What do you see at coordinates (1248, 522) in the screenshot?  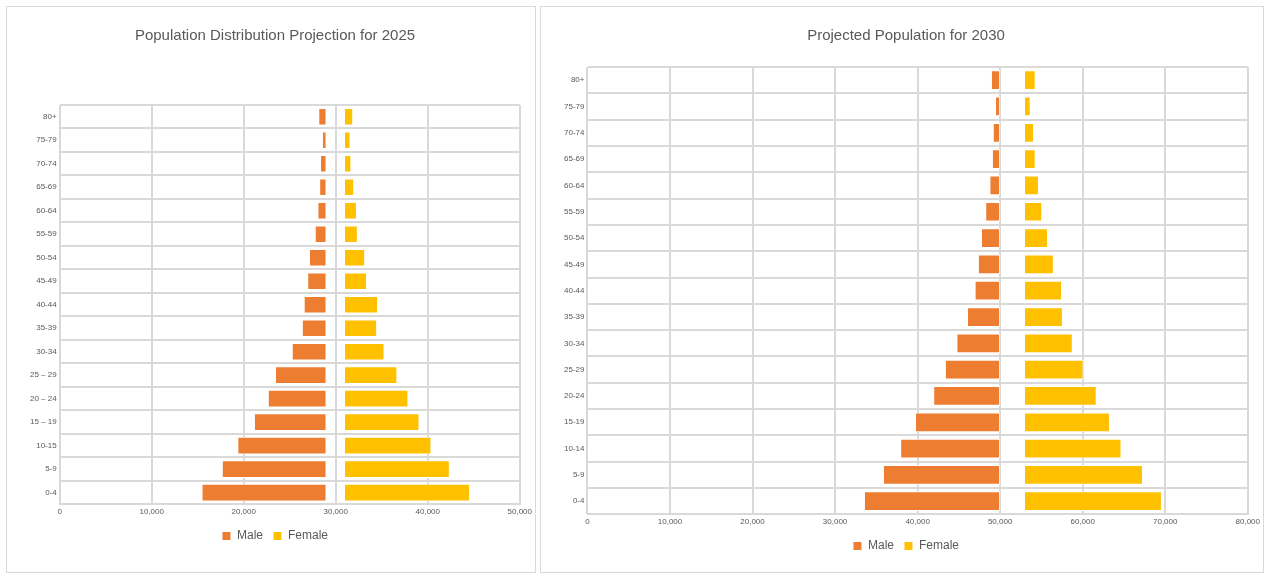 I see `x-tick-label: 80,000` at bounding box center [1248, 522].